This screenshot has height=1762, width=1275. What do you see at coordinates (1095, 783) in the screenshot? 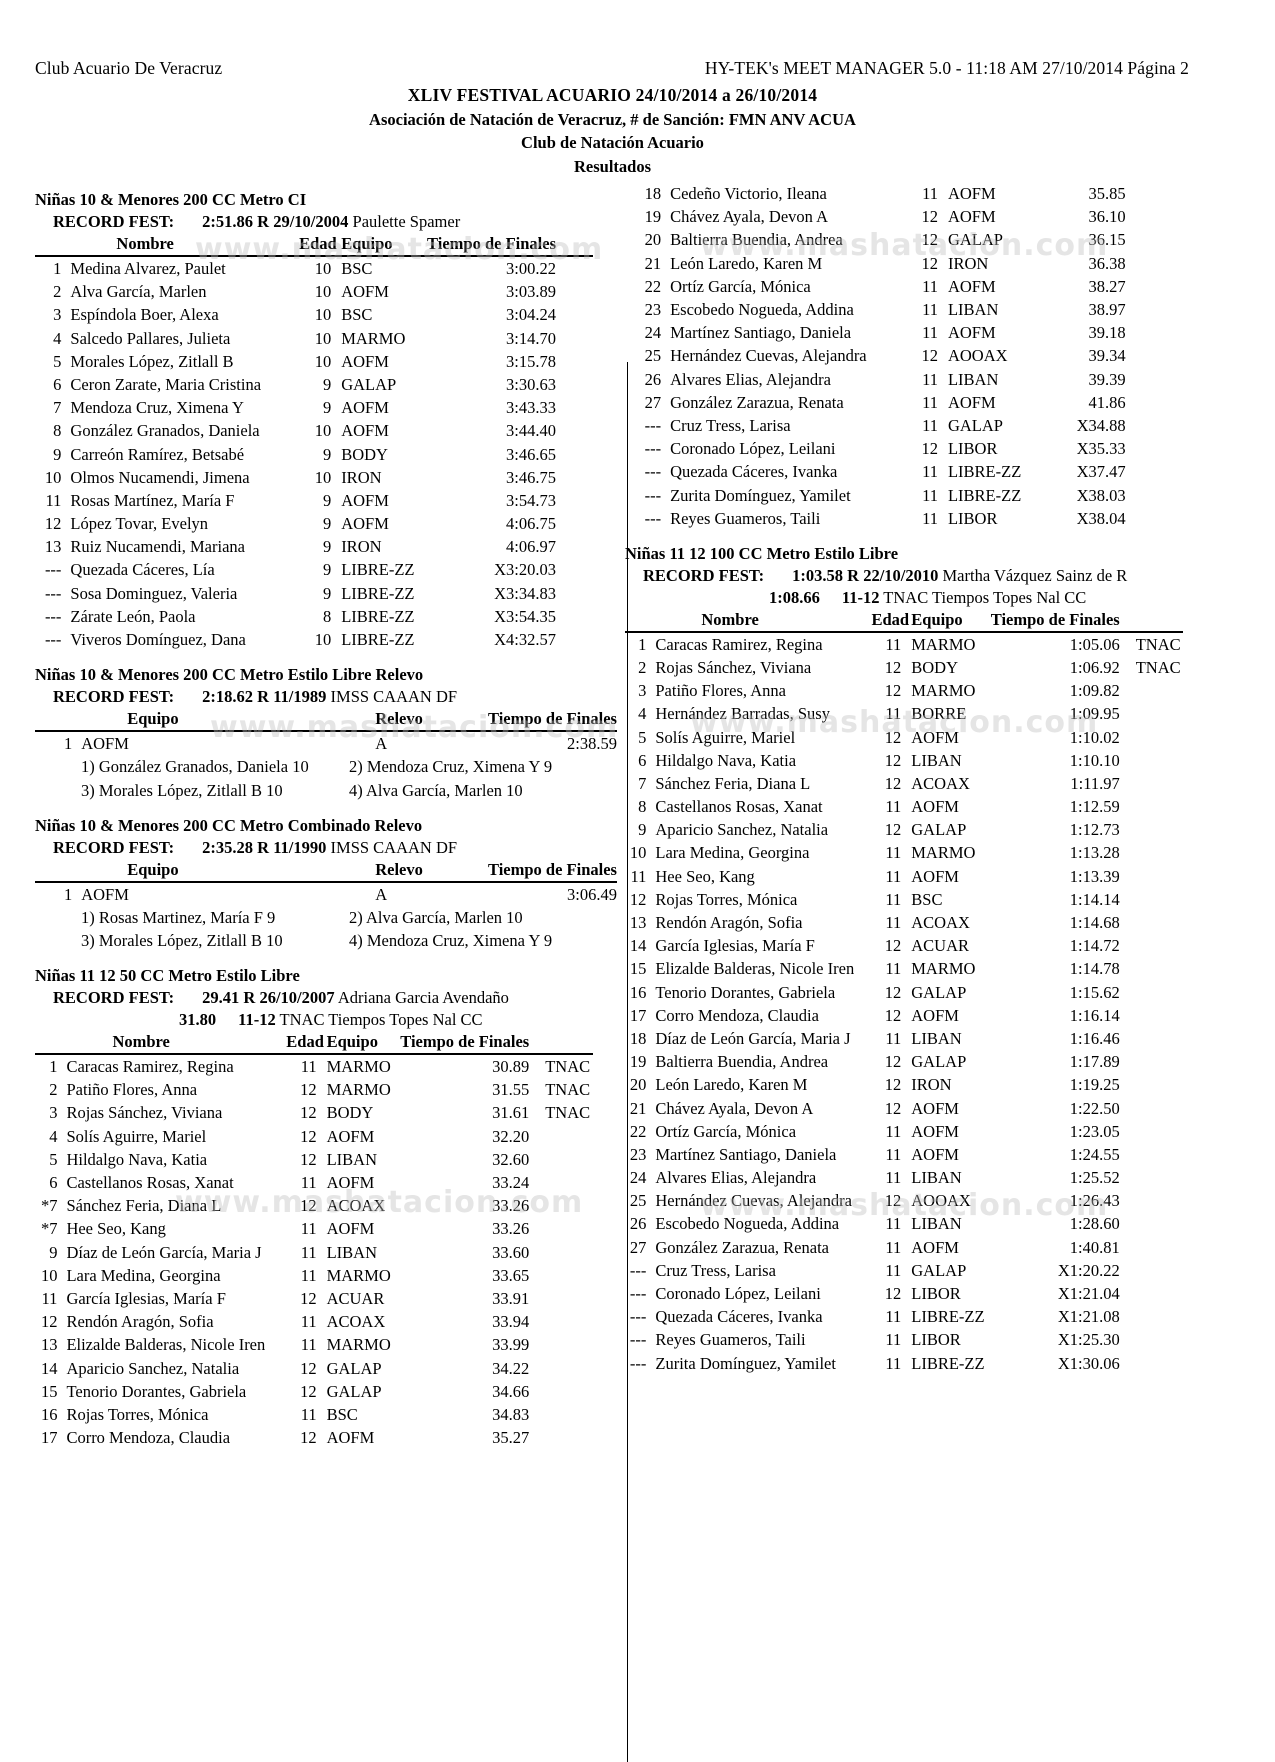
I see `cell-time: 1:11.97` at bounding box center [1095, 783].